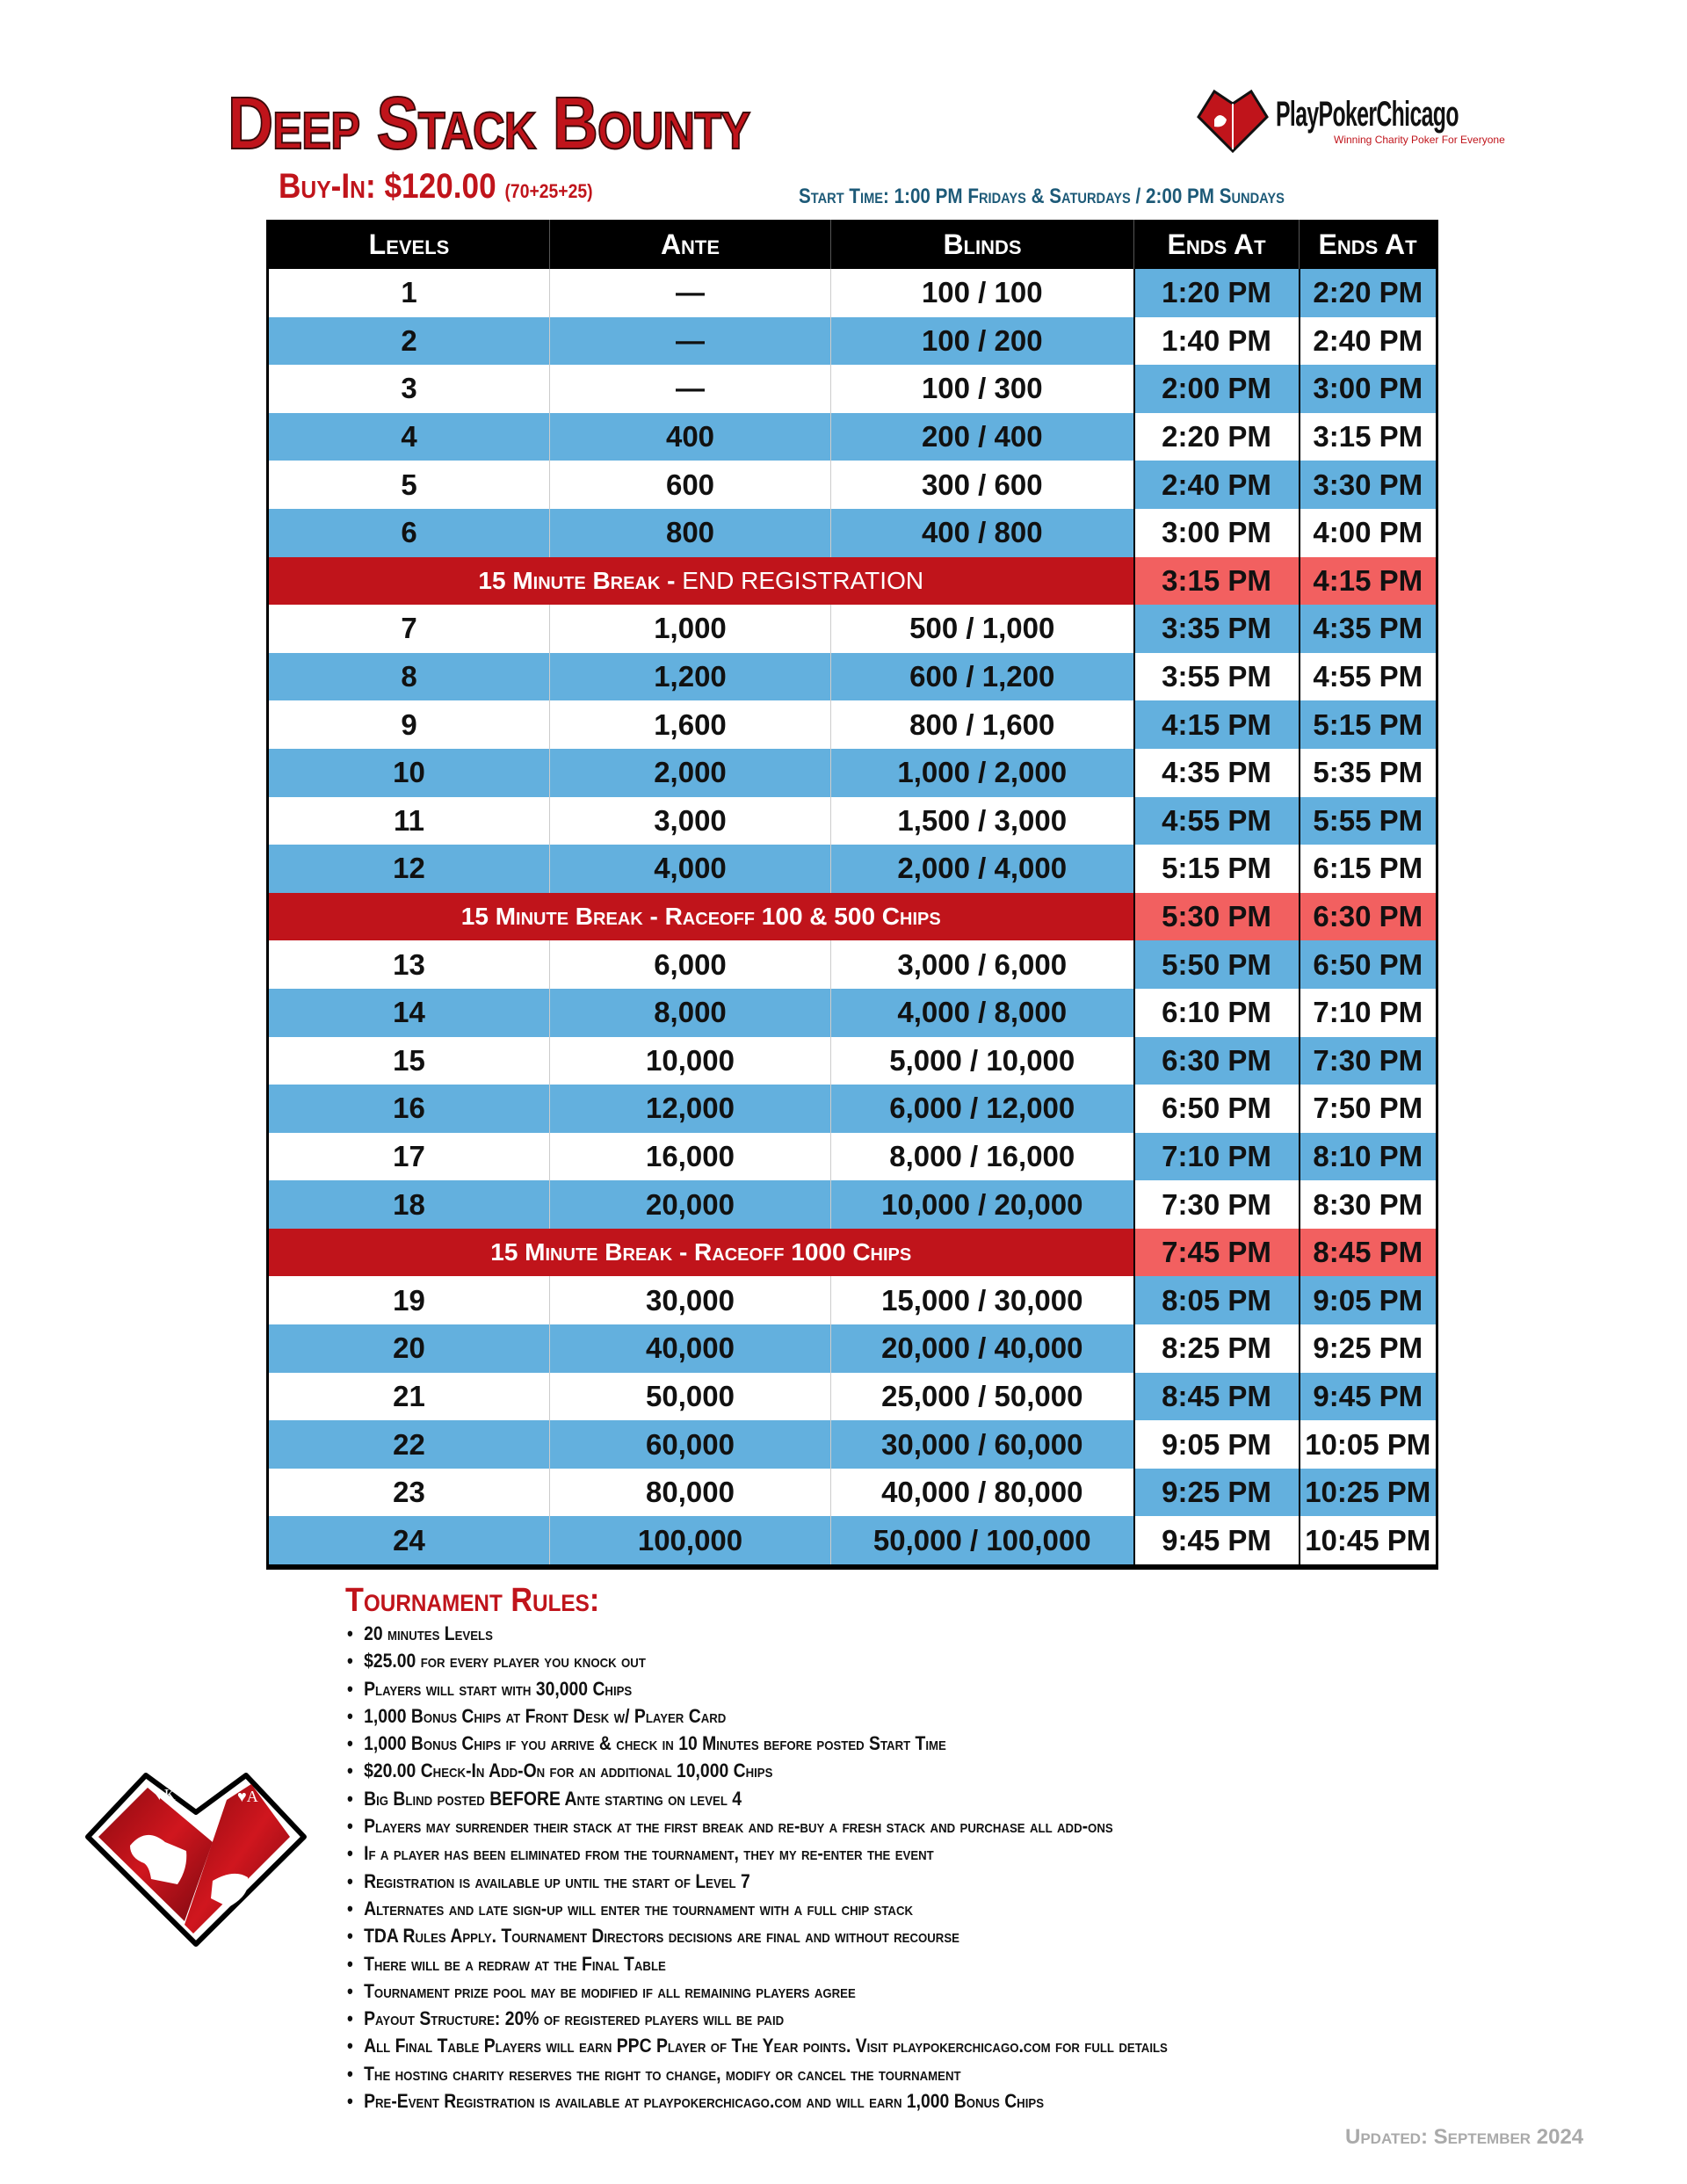 The image size is (1687, 2184). I want to click on ends-at-2-cell: 5:15 PM, so click(1368, 724).